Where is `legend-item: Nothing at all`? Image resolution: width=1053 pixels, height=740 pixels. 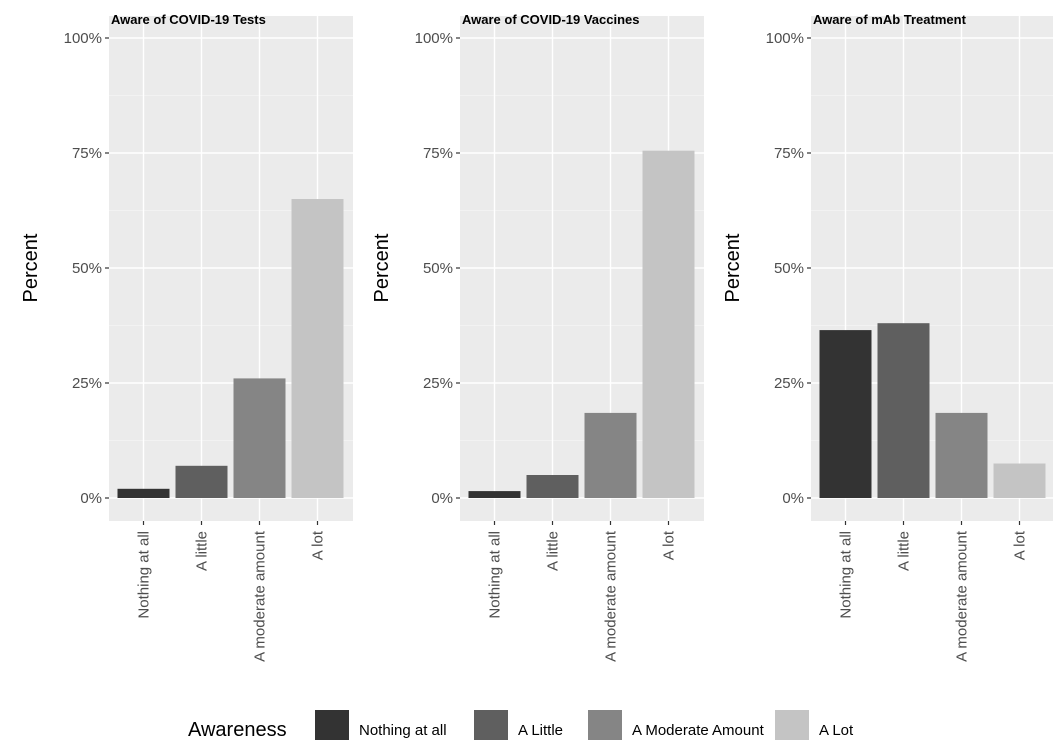
legend-item: Nothing at all is located at coordinates (381, 725).